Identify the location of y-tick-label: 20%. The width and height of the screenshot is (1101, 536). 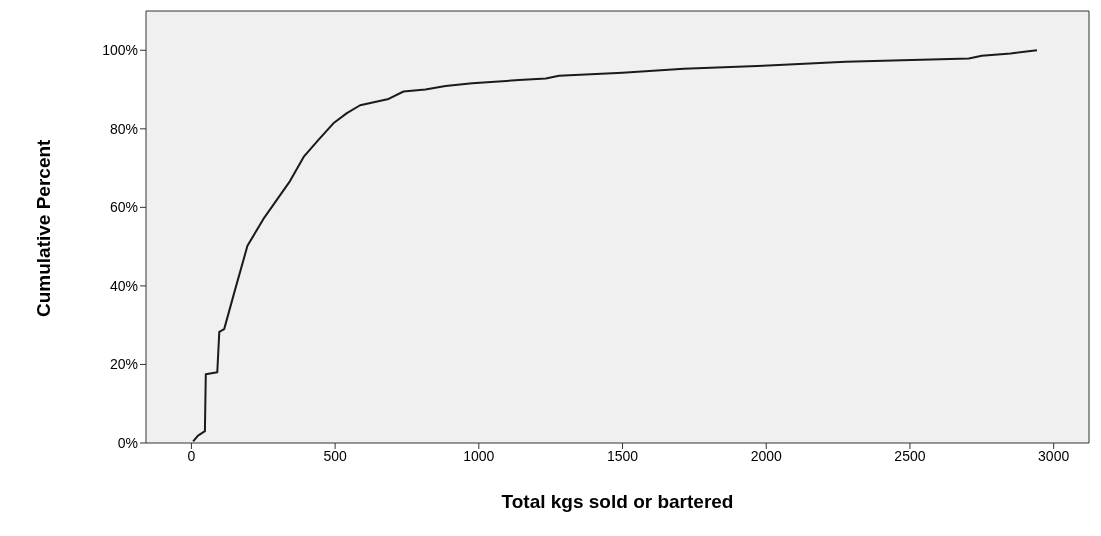
(123, 364).